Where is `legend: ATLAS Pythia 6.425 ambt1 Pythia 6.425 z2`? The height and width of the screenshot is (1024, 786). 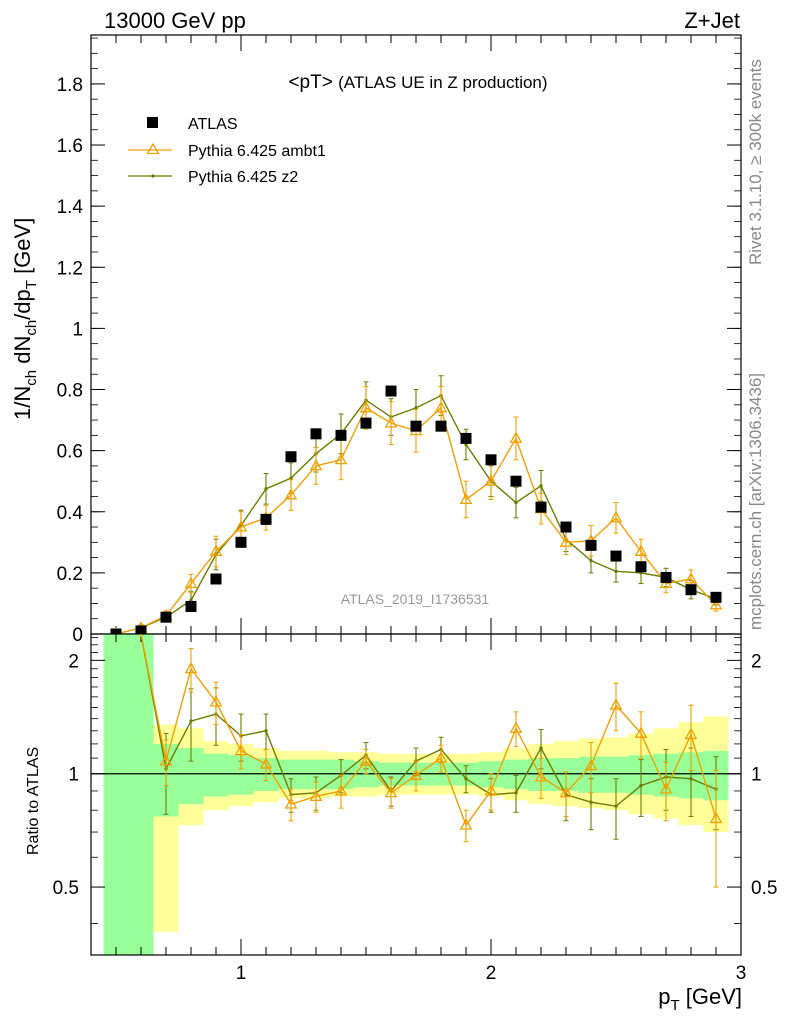 legend: ATLAS Pythia 6.425 ambt1 Pythia 6.425 z2 is located at coordinates (227, 151).